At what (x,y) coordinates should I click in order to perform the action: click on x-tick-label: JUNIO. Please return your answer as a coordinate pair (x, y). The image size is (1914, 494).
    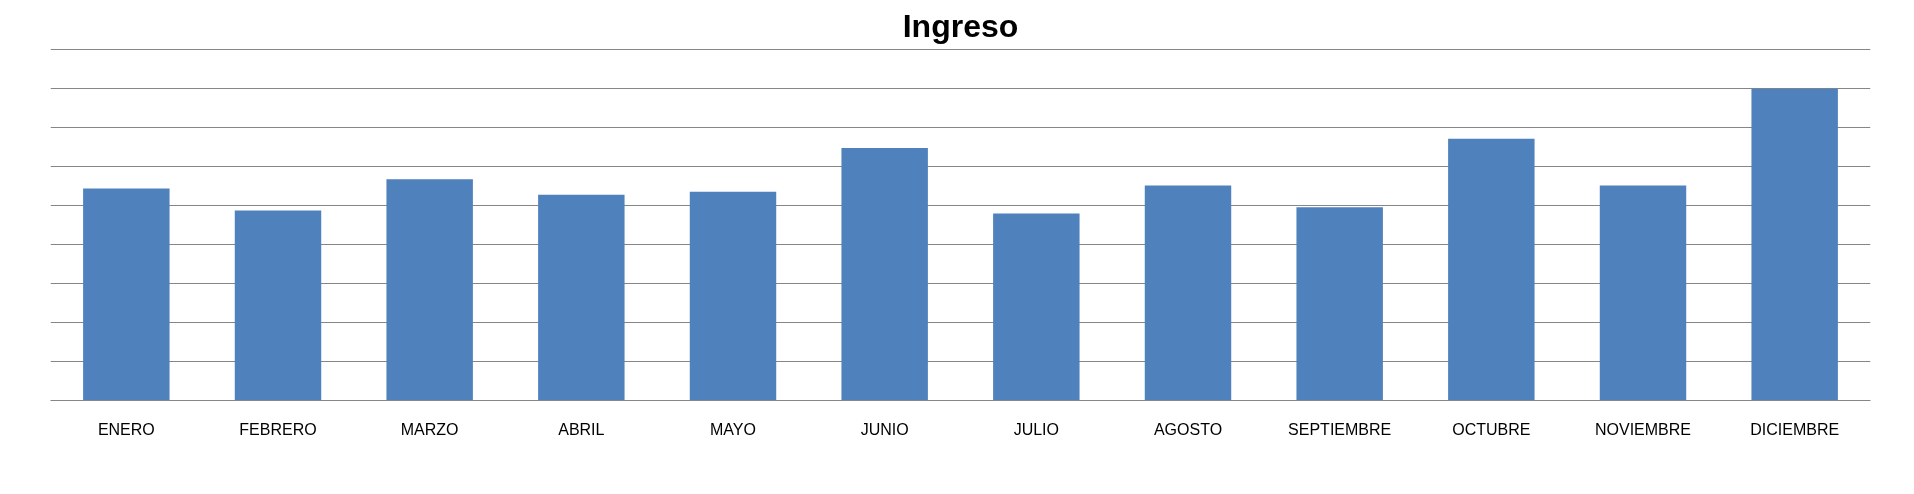
    Looking at the image, I should click on (884, 429).